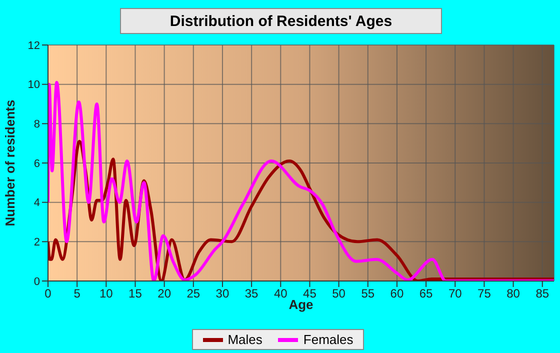 Image resolution: width=560 pixels, height=353 pixels. What do you see at coordinates (281, 293) in the screenshot?
I see `x-tick-label: 40` at bounding box center [281, 293].